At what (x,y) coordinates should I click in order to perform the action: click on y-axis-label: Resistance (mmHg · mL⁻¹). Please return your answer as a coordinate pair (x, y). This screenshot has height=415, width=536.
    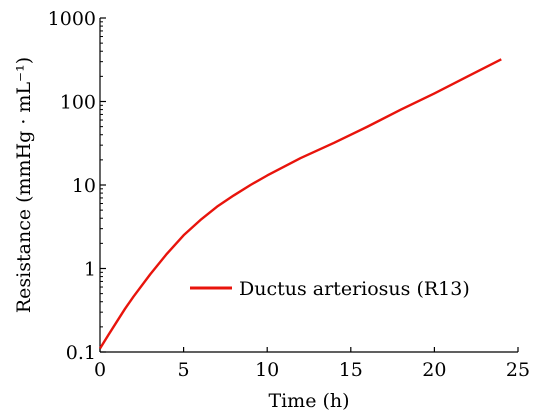
    Looking at the image, I should click on (24, 185).